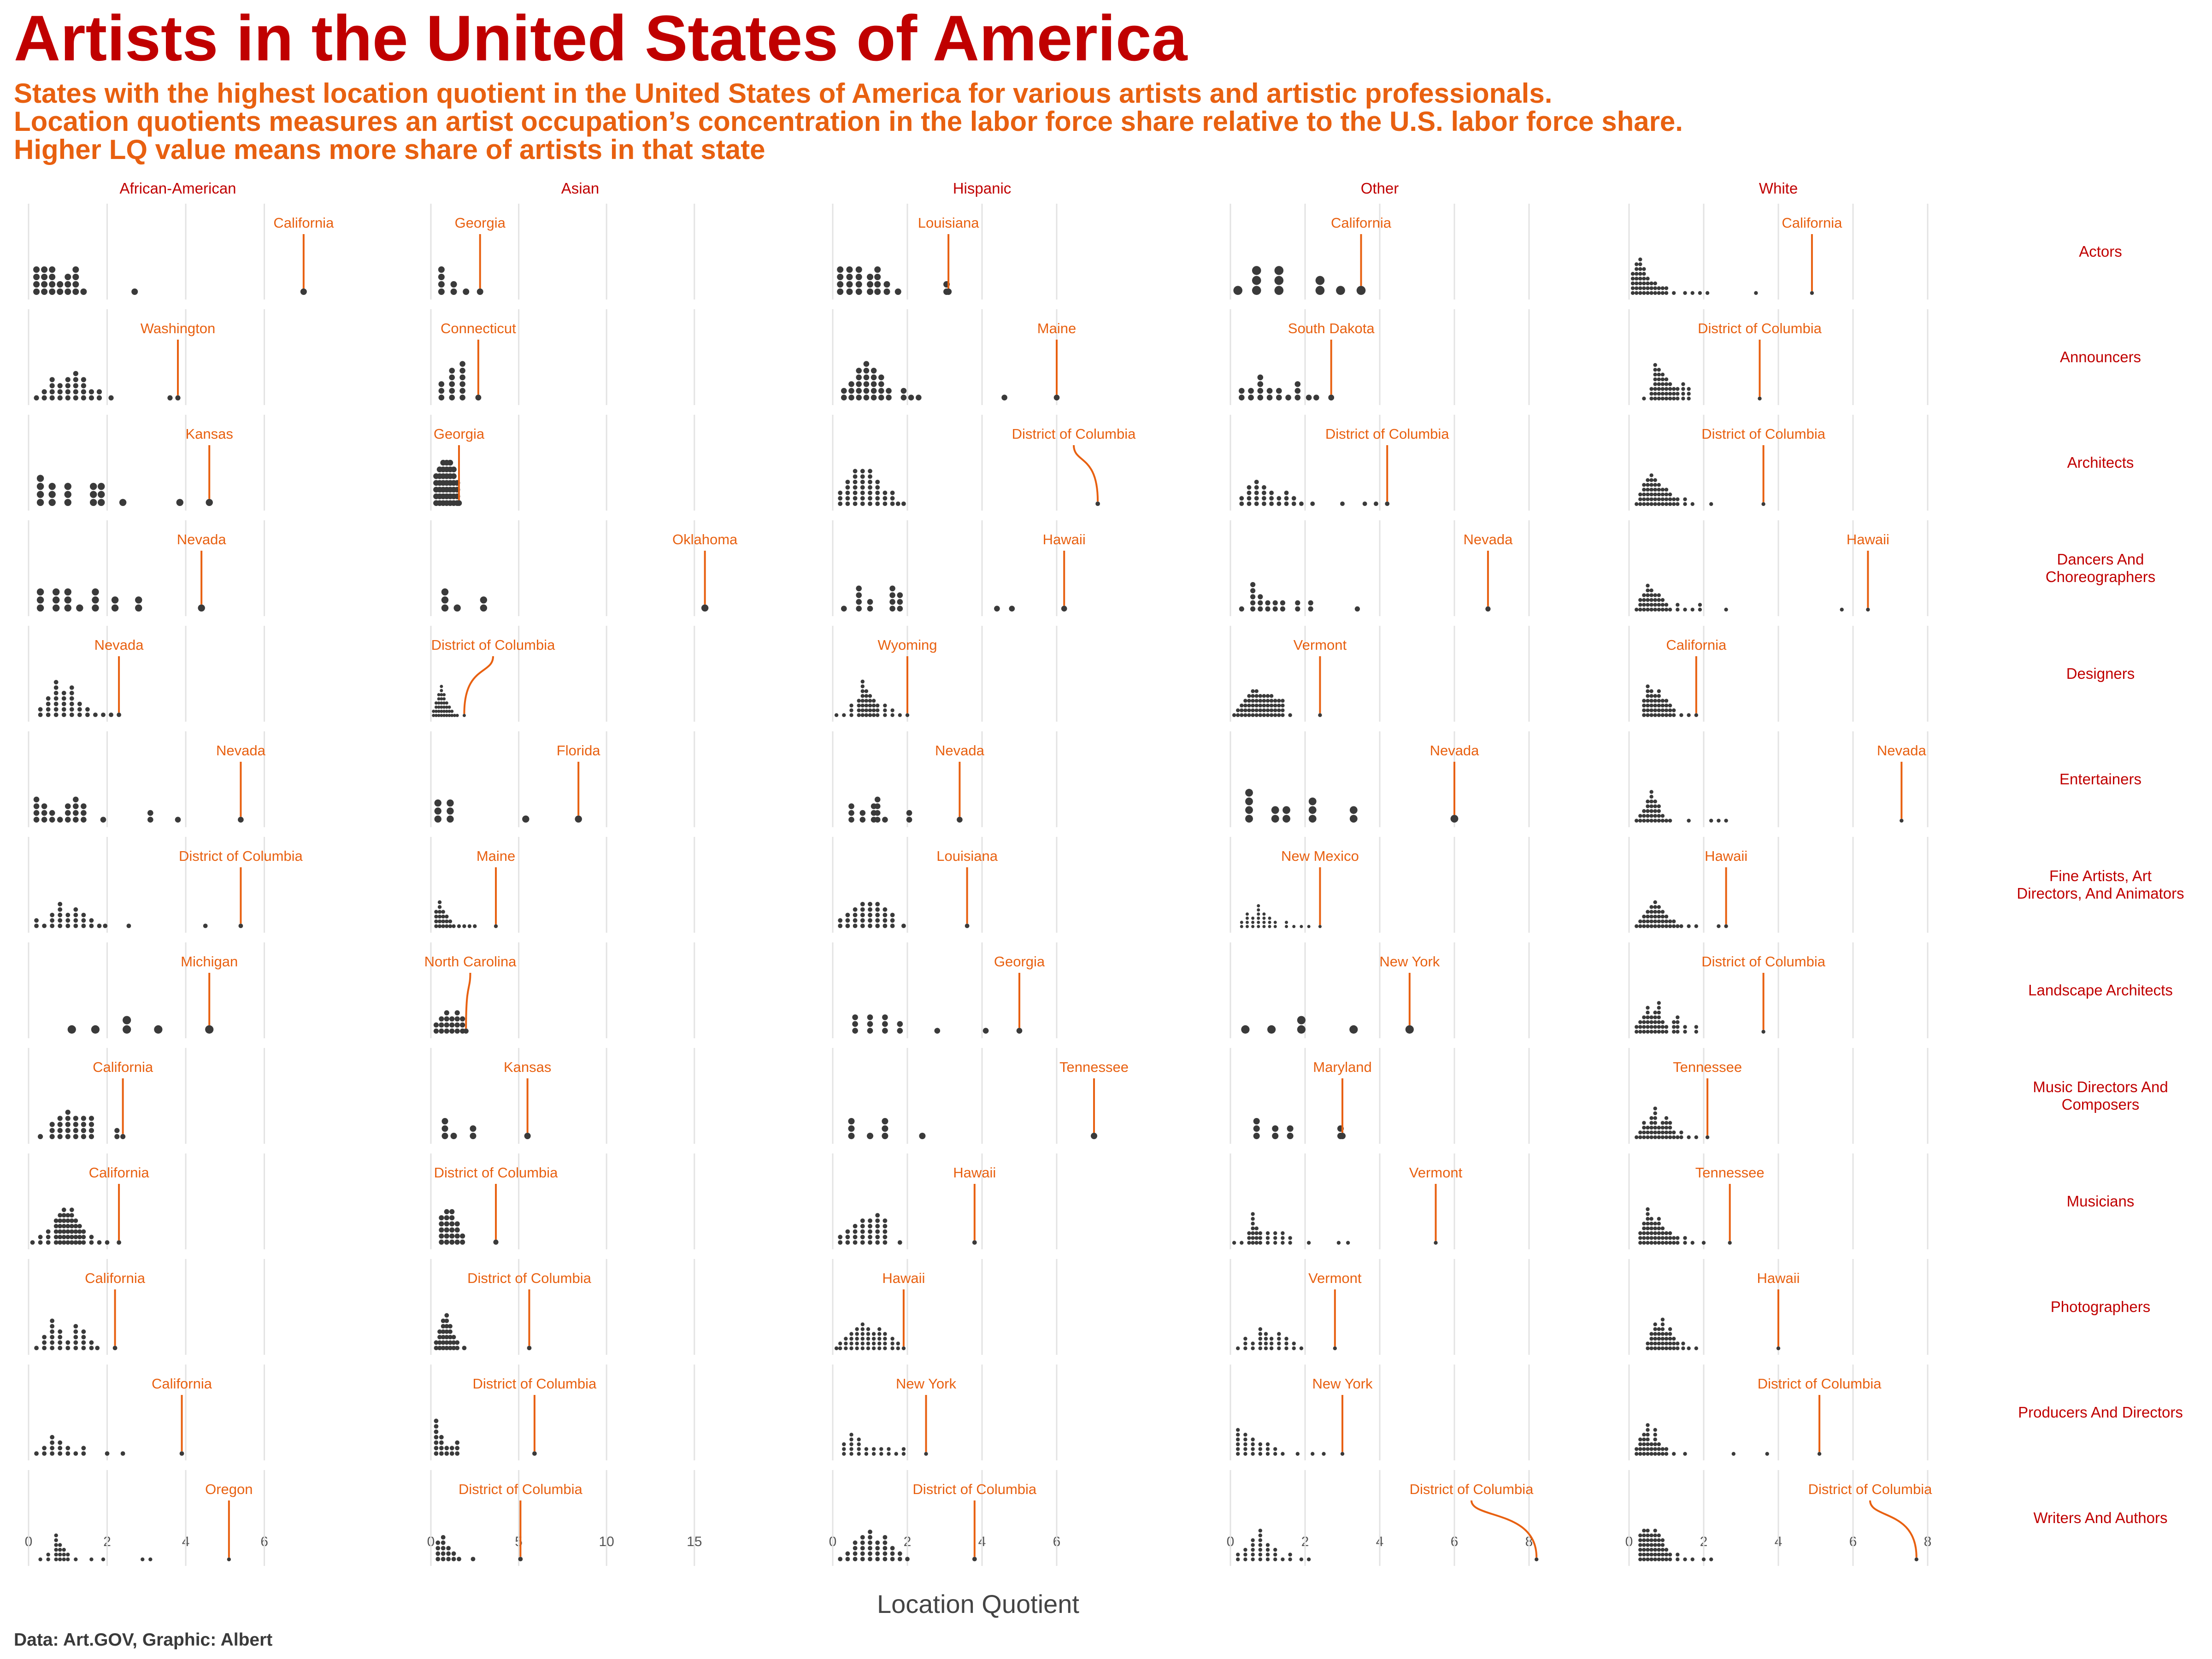  What do you see at coordinates (470, 961) in the screenshot?
I see `top-state-label: North Carolina` at bounding box center [470, 961].